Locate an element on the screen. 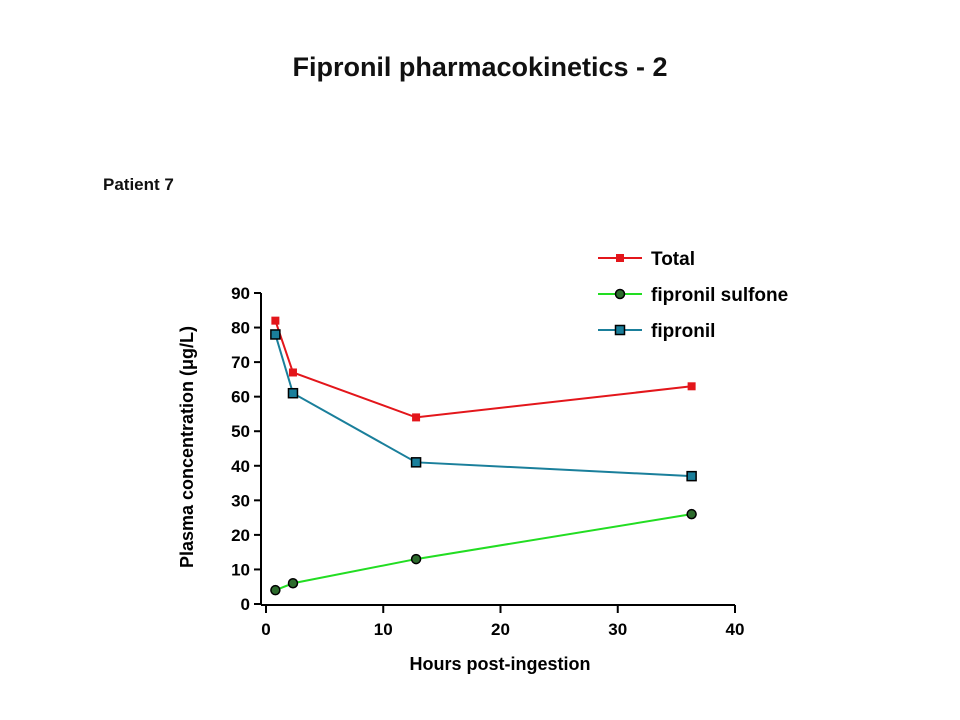 This screenshot has width=960, height=720. x-tick-label: 30 is located at coordinates (617, 629).